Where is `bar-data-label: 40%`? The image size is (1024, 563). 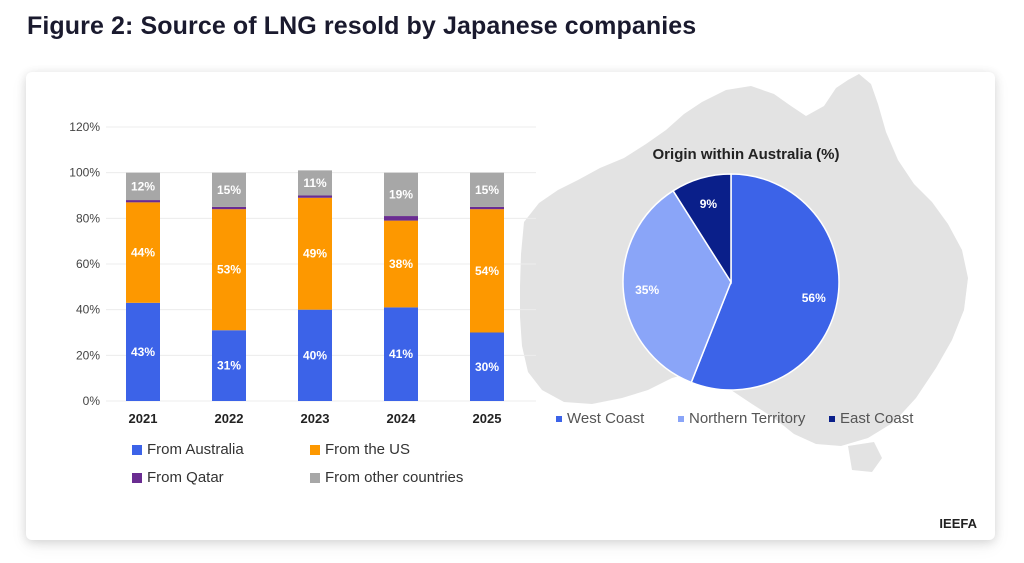 bar-data-label: 40% is located at coordinates (315, 355).